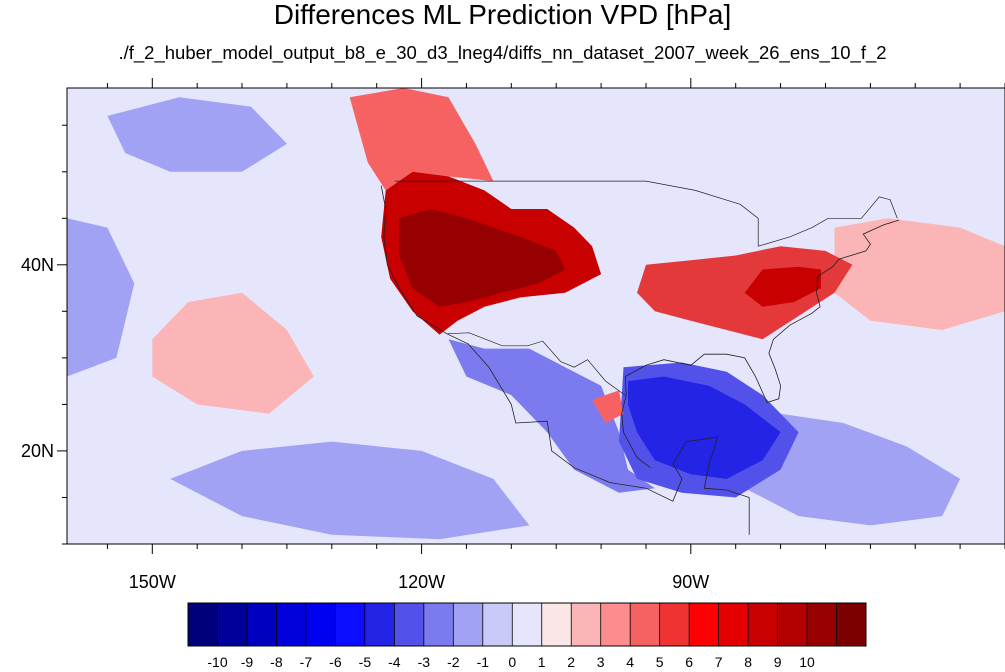  I want to click on colorbar-label: 7, so click(719, 662).